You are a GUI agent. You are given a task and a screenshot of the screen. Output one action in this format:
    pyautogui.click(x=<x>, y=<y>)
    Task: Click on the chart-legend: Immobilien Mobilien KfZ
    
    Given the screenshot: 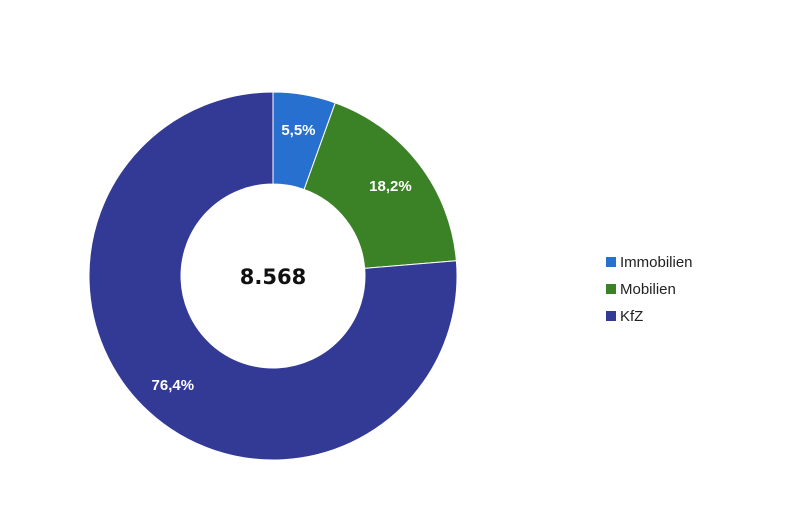 What is the action you would take?
    pyautogui.click(x=649, y=289)
    